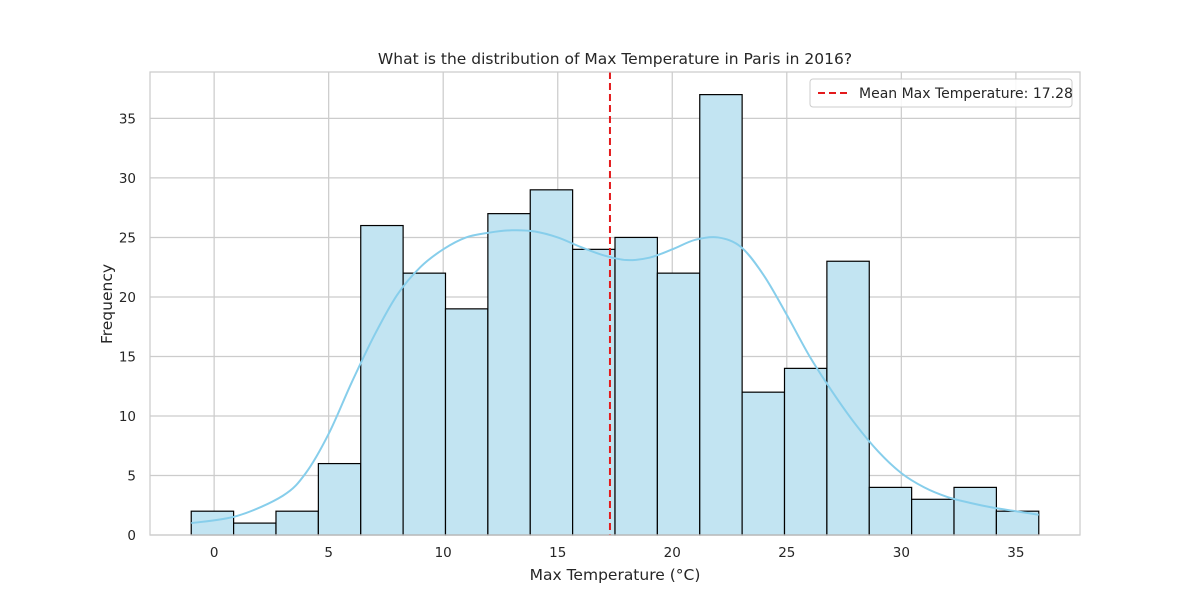 The height and width of the screenshot is (600, 1200). I want to click on y-tick-labels: 0 5 10 15 20 25 30 35, so click(127, 327).